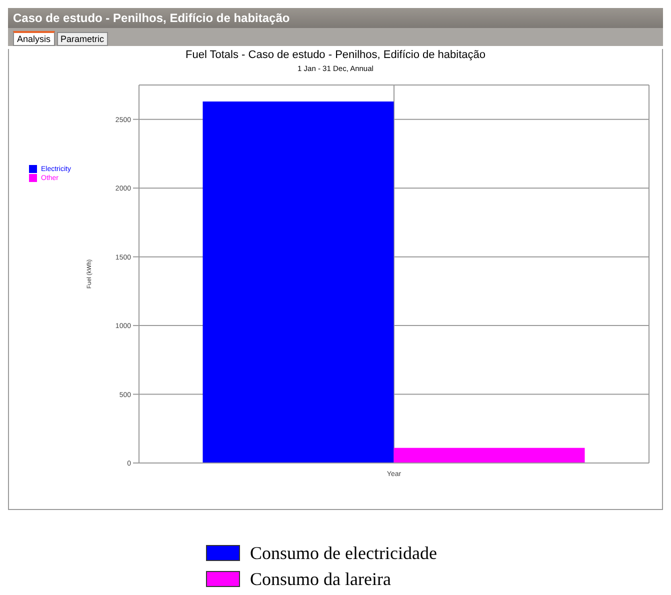  I want to click on text: Consumo de electricidade, so click(343, 553).